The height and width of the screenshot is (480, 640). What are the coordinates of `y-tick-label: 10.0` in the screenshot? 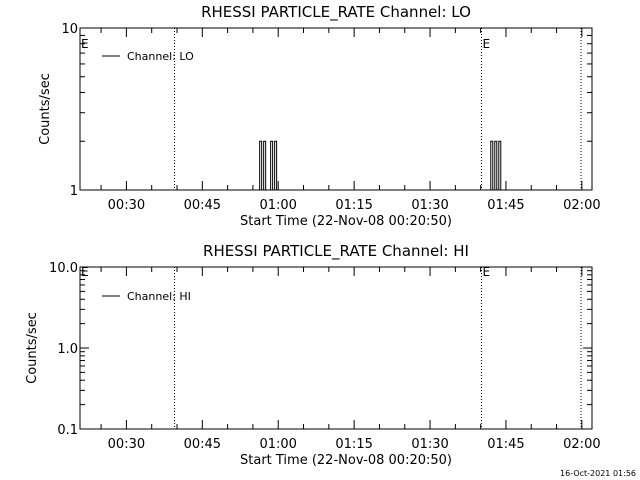 It's located at (63, 268).